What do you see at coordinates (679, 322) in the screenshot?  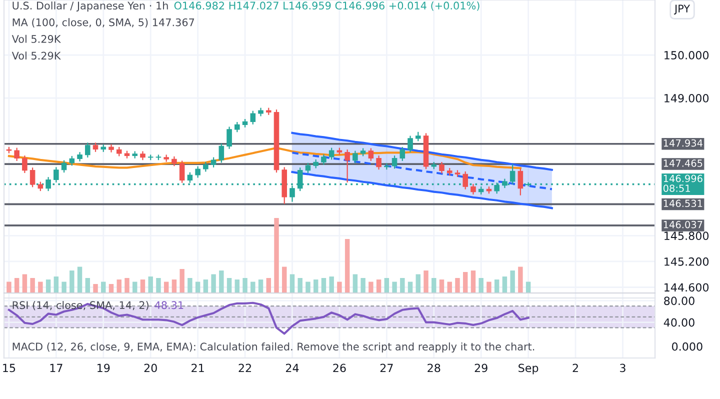 I see `y-tick-label: 40.00` at bounding box center [679, 322].